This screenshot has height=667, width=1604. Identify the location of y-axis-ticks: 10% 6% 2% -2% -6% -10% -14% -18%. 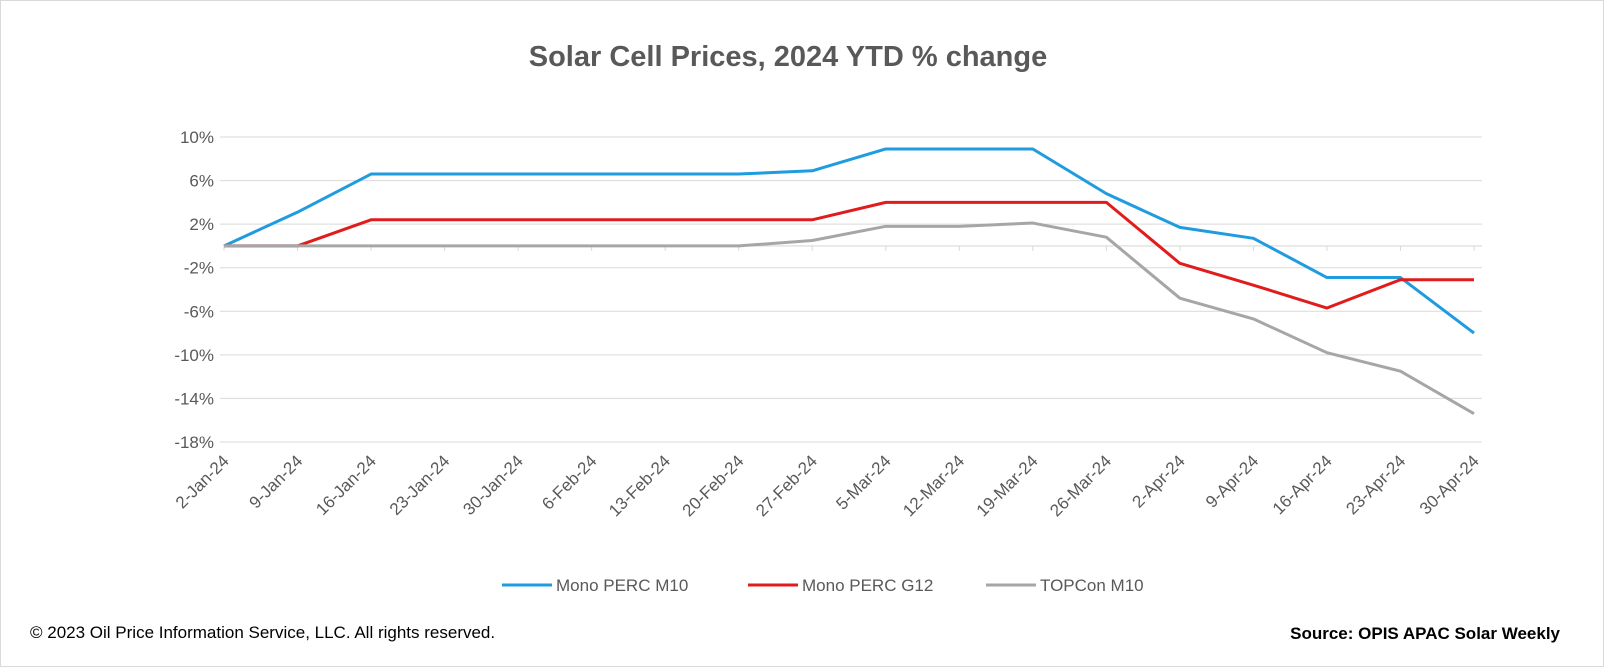
(194, 290).